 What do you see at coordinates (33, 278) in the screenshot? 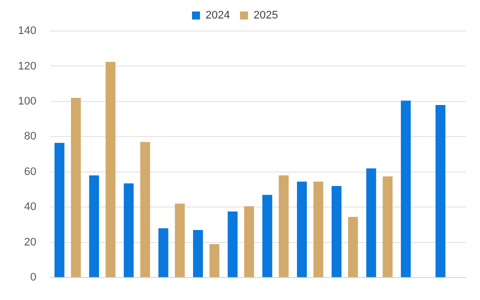
I see `y-tick-label: 0` at bounding box center [33, 278].